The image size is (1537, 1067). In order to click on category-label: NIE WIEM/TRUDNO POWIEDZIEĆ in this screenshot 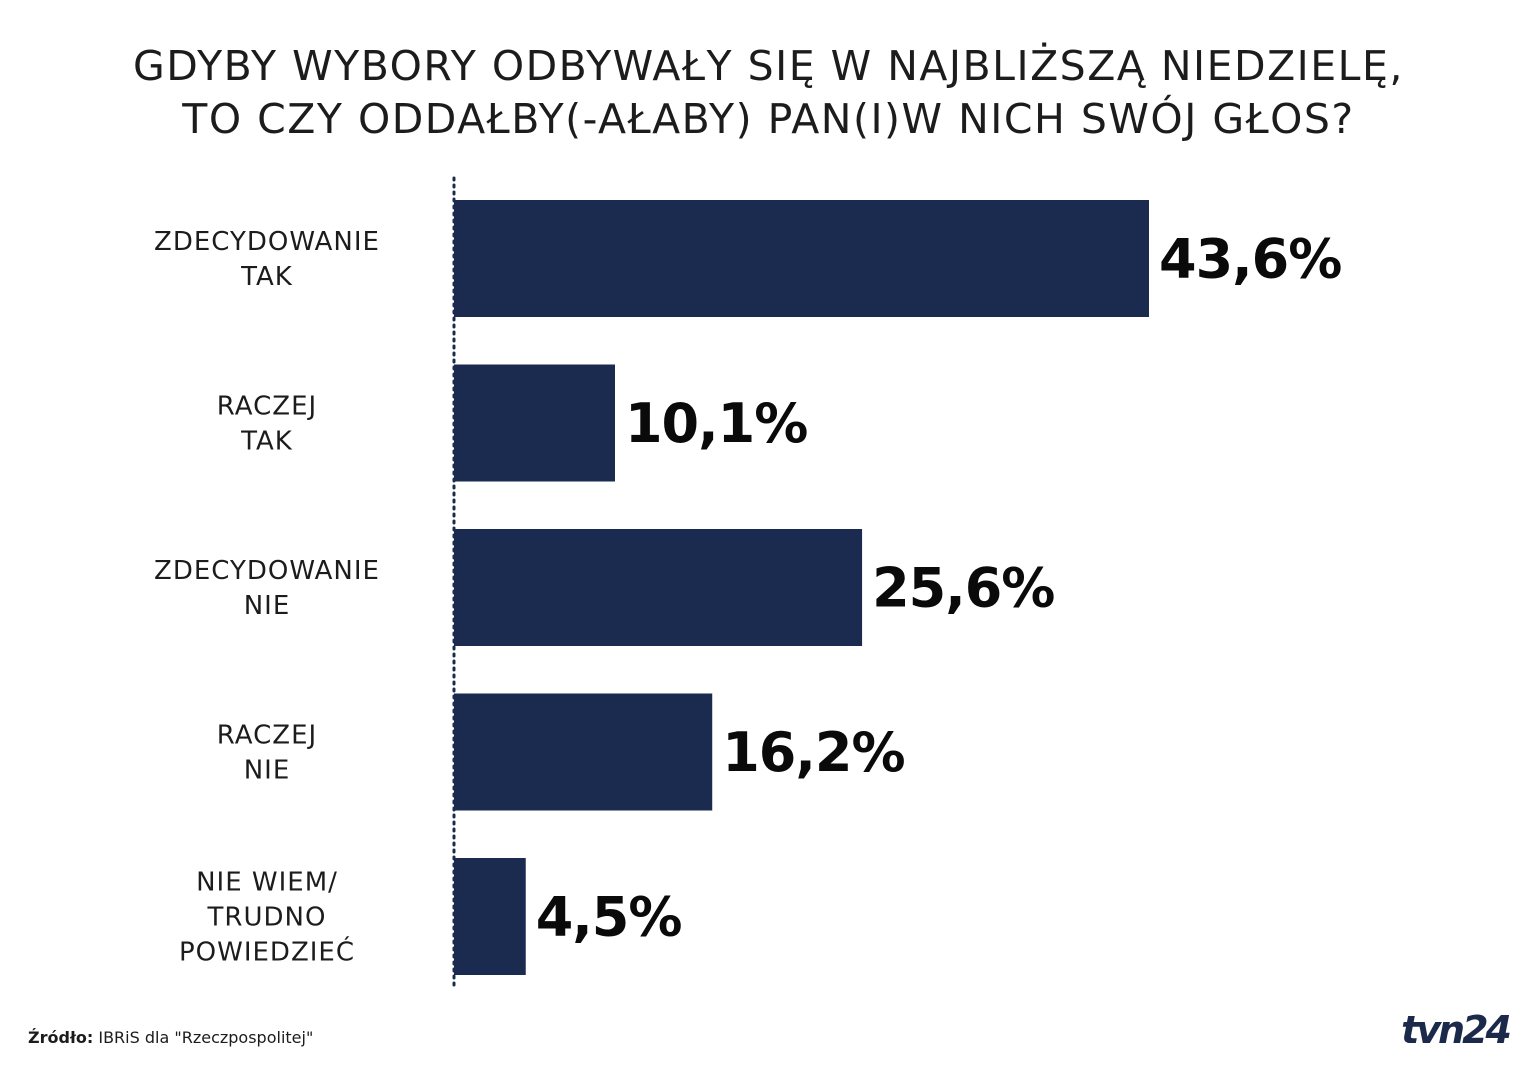, I will do `click(267, 918)`.